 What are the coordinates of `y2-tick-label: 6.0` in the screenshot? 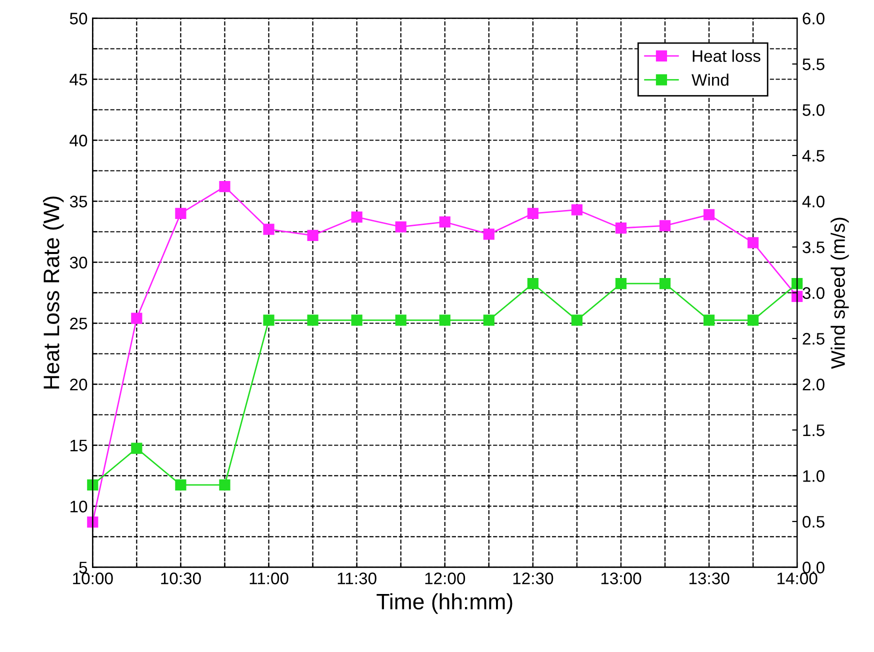 It's located at (813, 18).